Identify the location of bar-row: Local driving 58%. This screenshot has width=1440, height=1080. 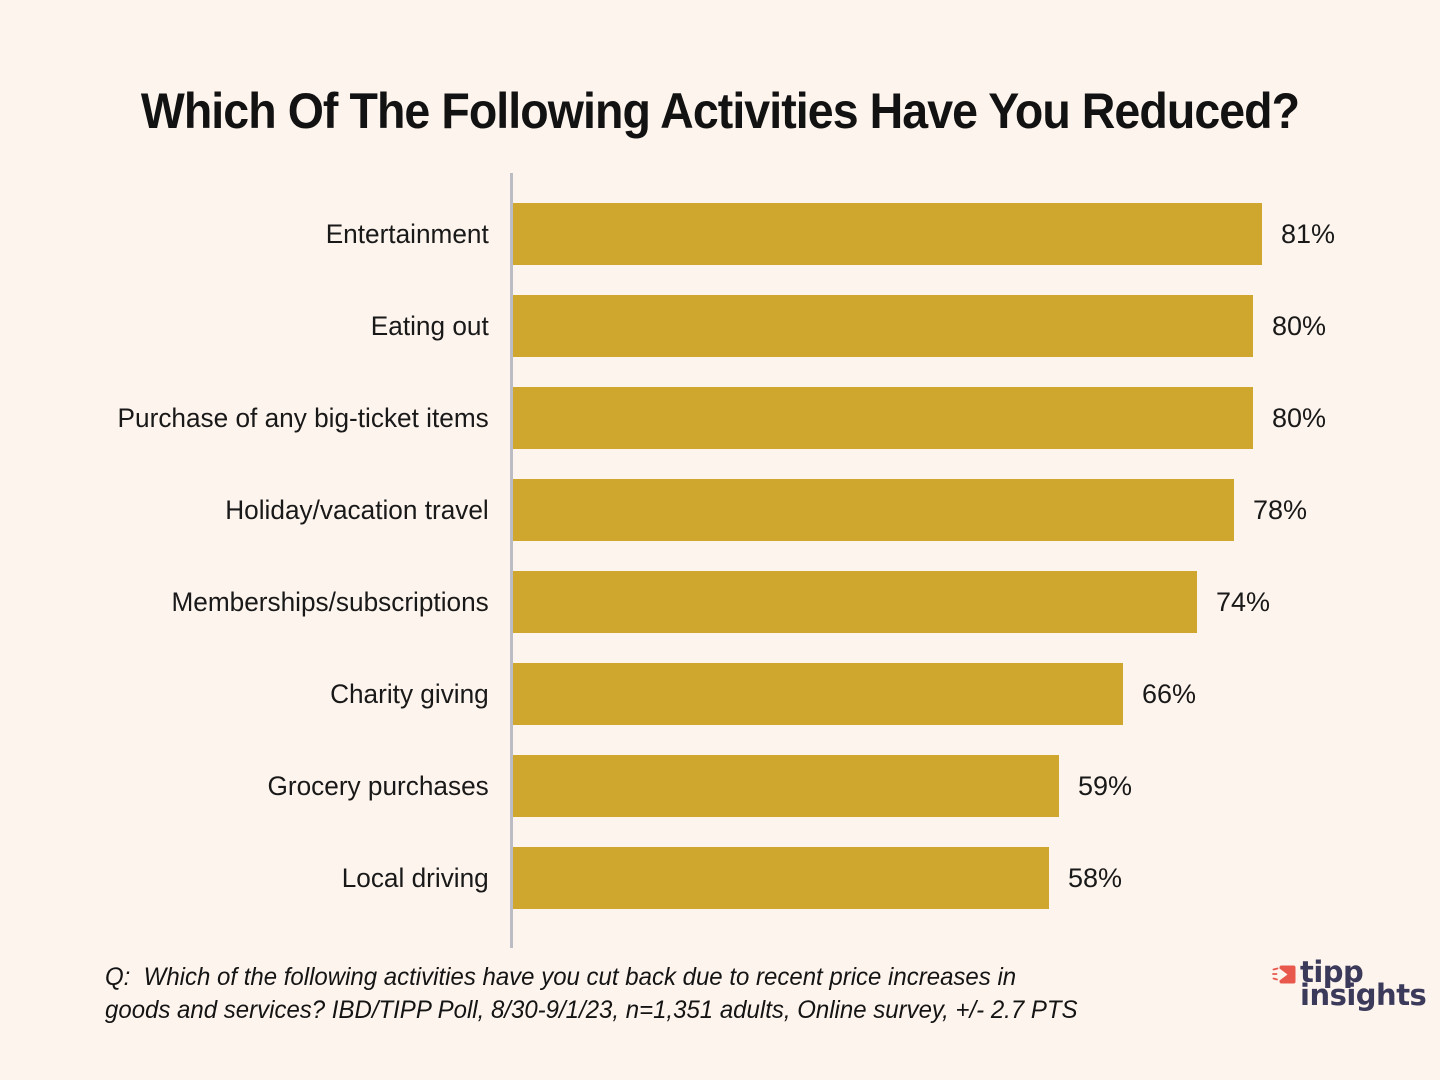
(720, 878).